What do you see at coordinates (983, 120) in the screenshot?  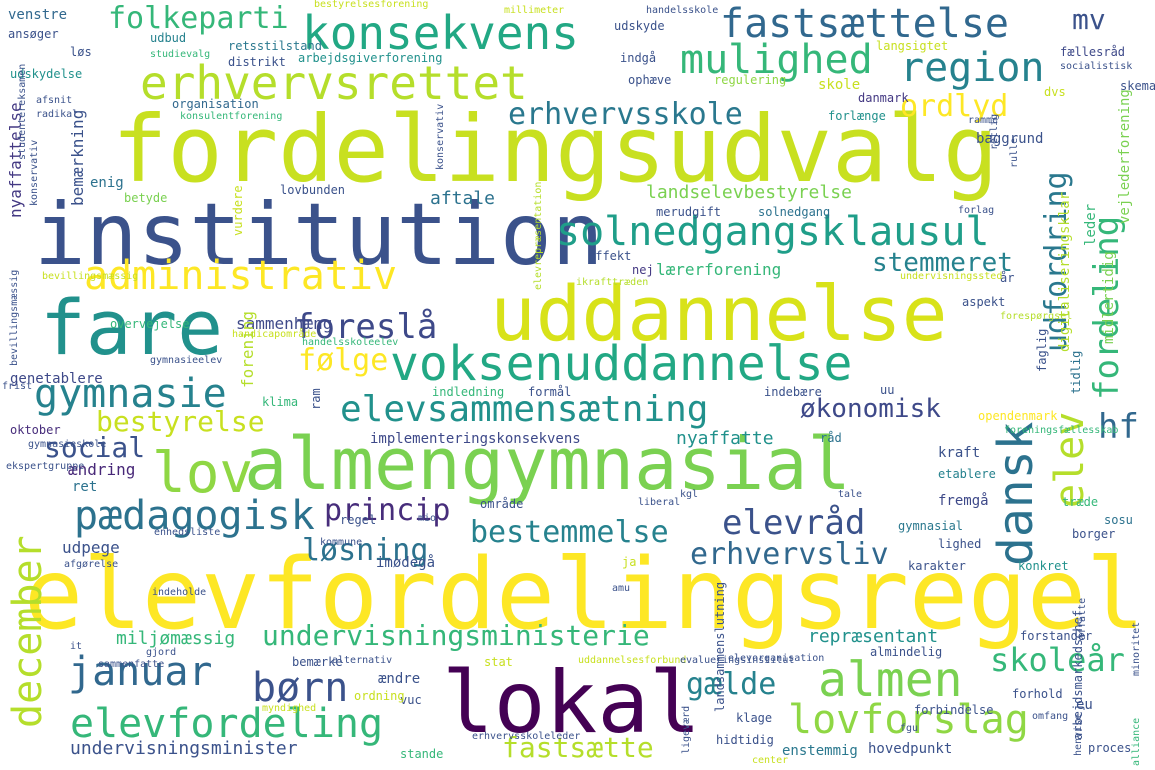 I see `word-ramme: ramme` at bounding box center [983, 120].